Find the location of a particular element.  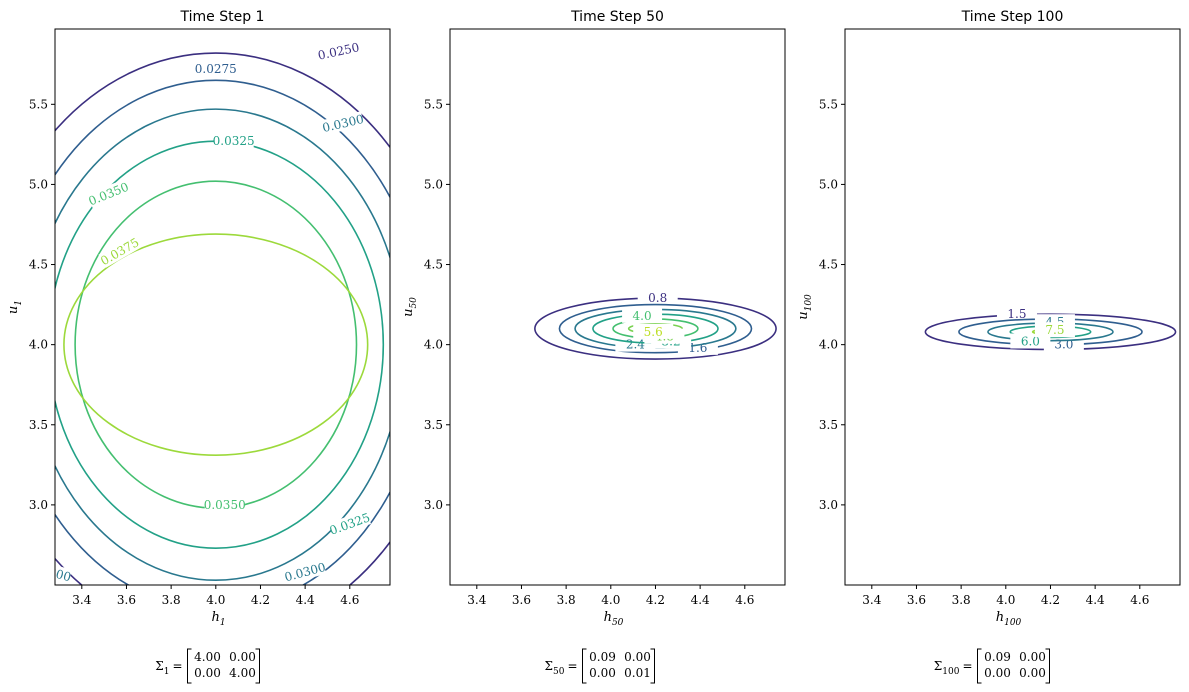

contour-label: 5.6 is located at coordinates (653, 332).